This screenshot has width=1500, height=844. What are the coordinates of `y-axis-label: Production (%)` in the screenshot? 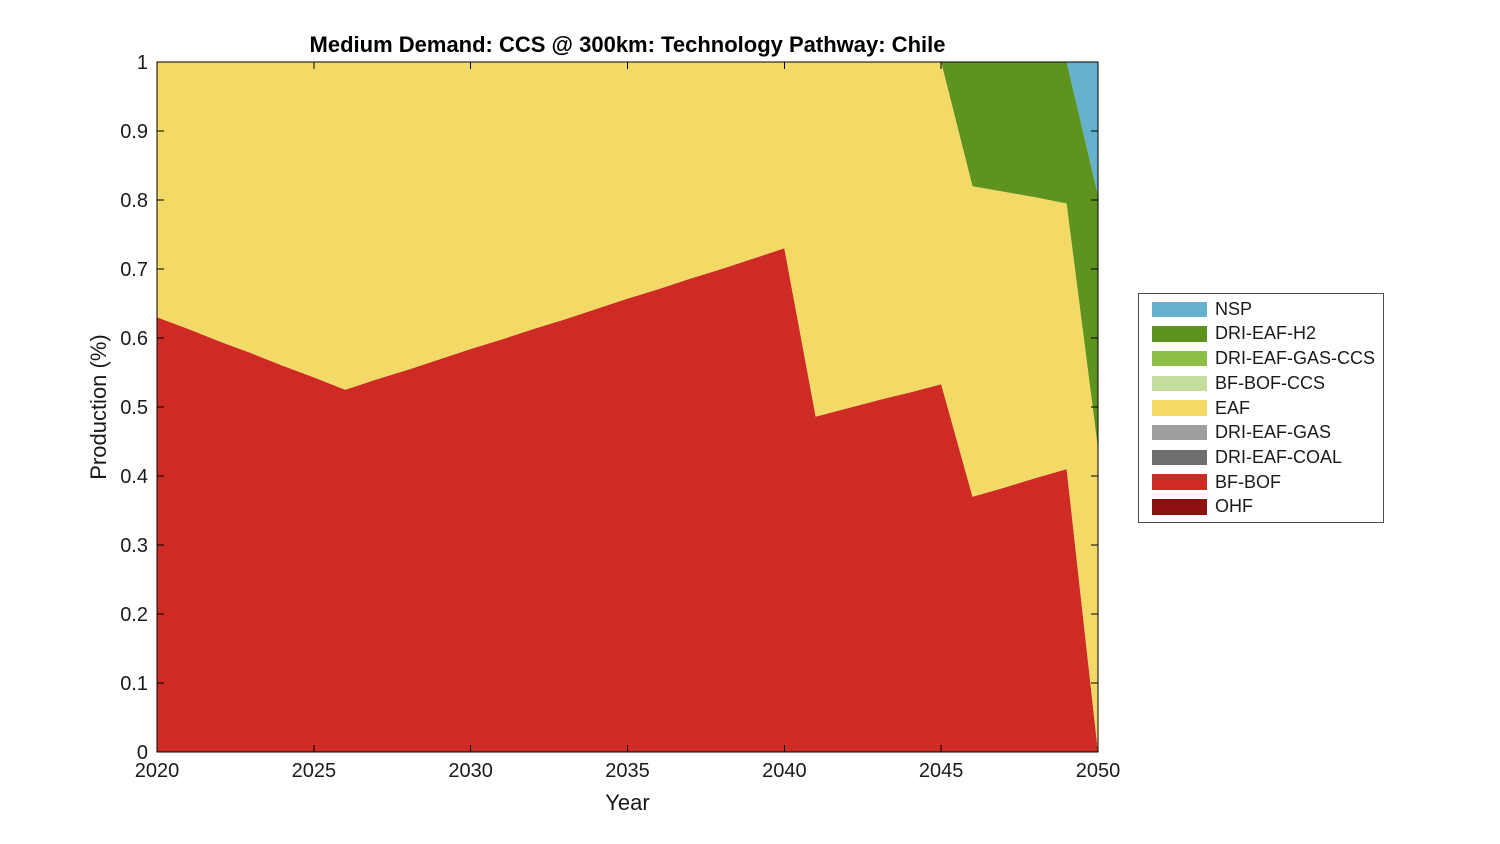 It's located at (98, 407).